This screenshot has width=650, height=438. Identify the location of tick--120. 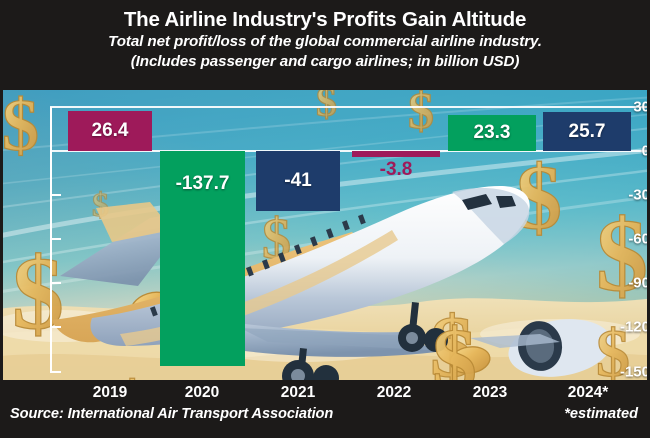
(55, 327).